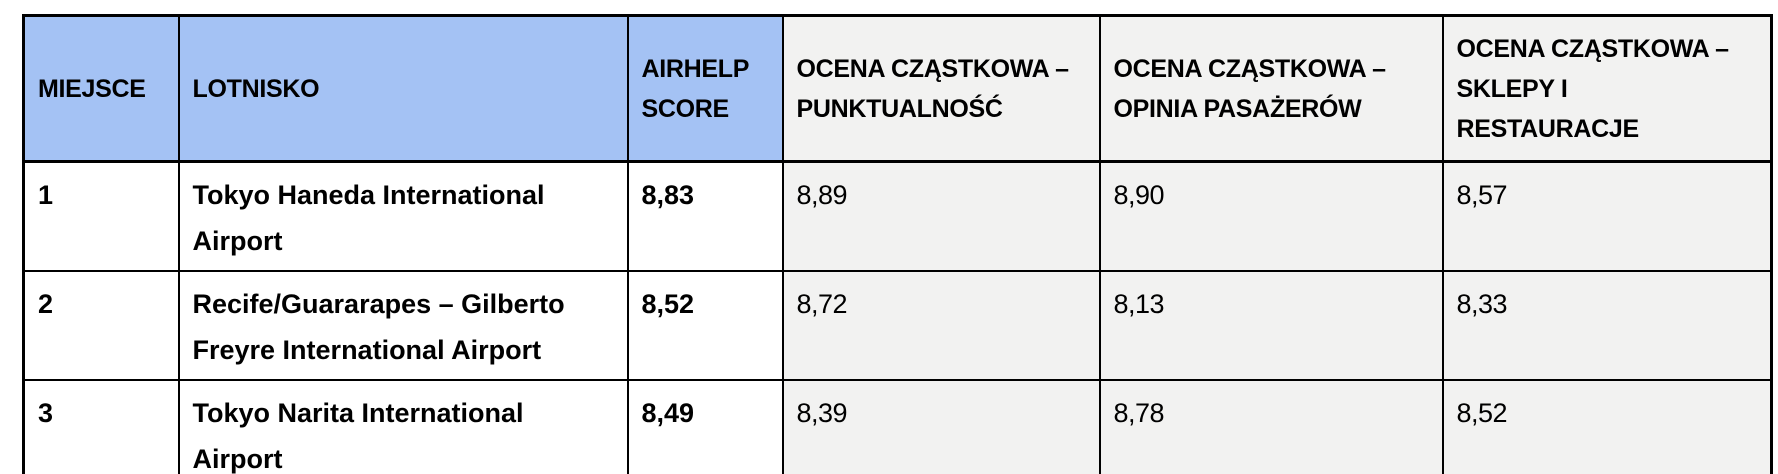 This screenshot has height=474, width=1778. Describe the element at coordinates (941, 325) in the screenshot. I see `cell-ocena-punktualnosc: 8,72` at that location.